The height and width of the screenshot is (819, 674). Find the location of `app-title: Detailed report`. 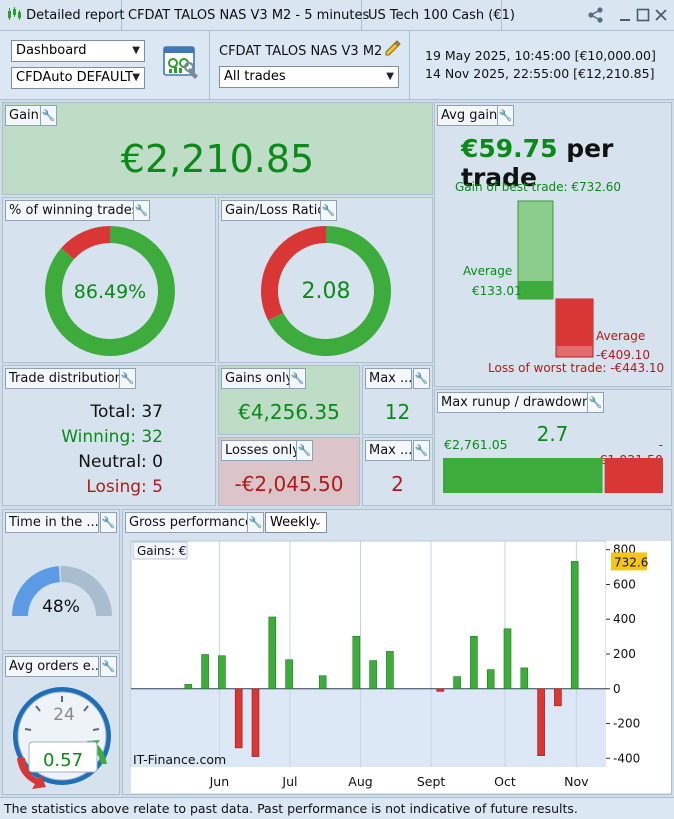

app-title: Detailed report is located at coordinates (62, 15).